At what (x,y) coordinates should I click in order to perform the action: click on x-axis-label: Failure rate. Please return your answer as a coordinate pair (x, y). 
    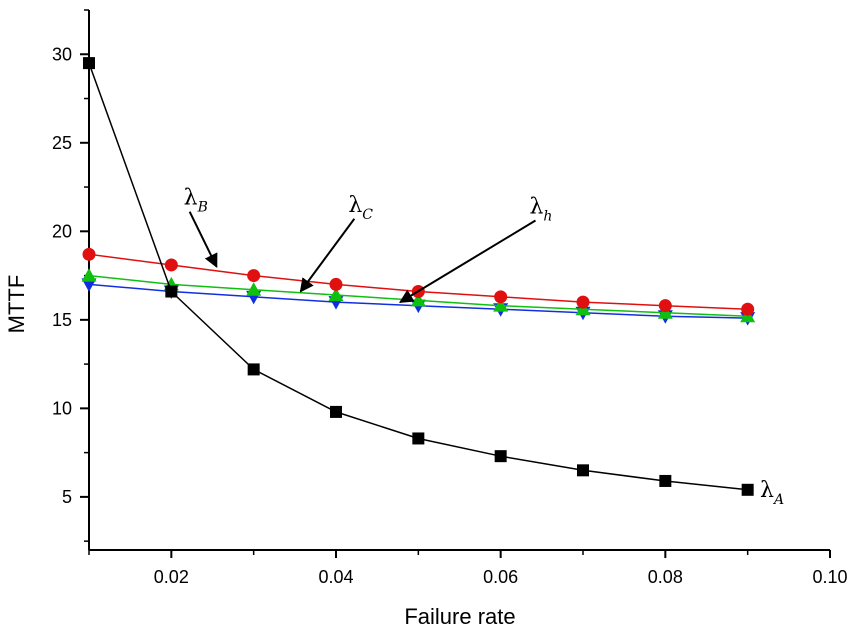
    Looking at the image, I should click on (459, 616).